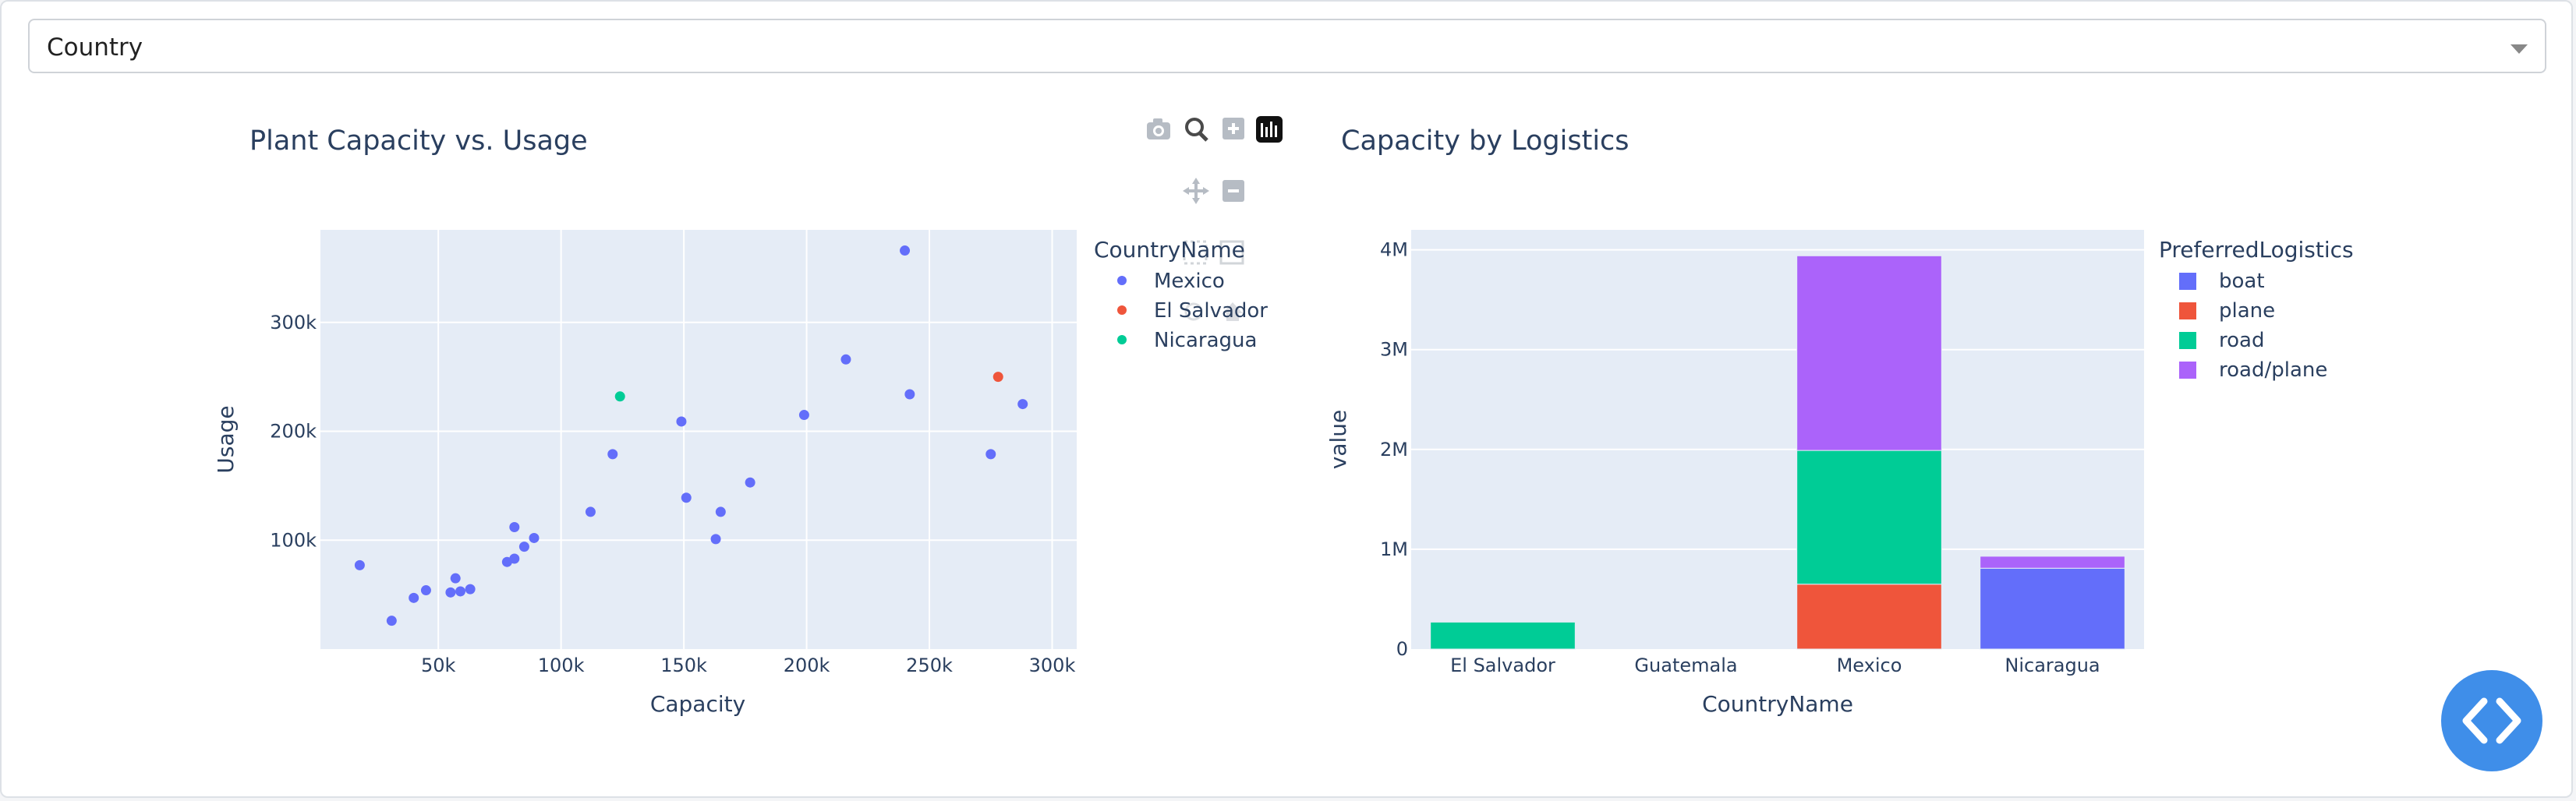  Describe the element at coordinates (1269, 129) in the screenshot. I see `plotly-logo-icon` at that location.